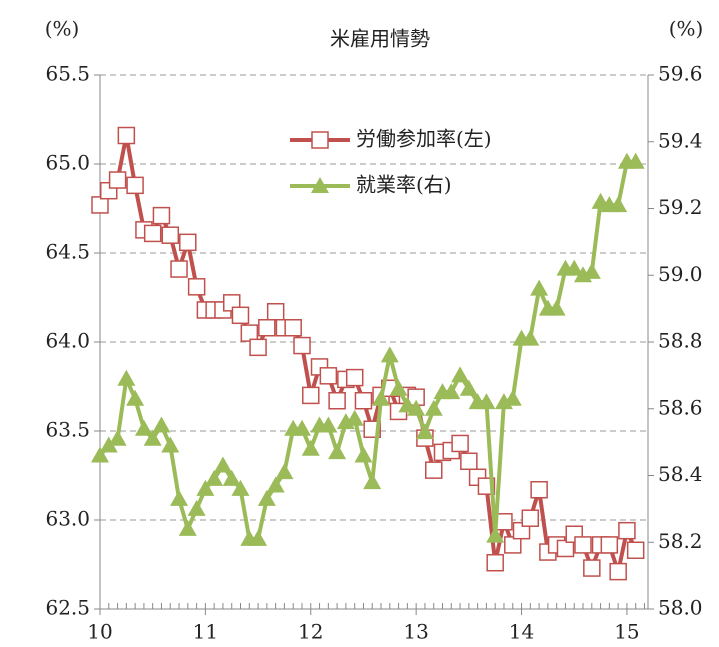 The width and height of the screenshot is (719, 647). I want to click on x-tick-label: 12, so click(310, 632).